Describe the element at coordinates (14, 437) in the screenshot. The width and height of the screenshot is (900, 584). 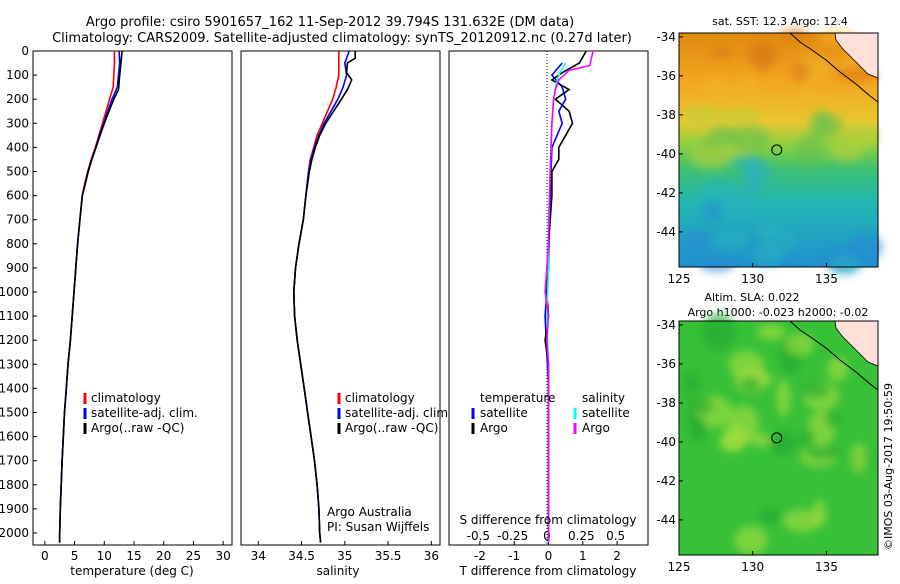
I see `pressure-tick-label: 1600` at that location.